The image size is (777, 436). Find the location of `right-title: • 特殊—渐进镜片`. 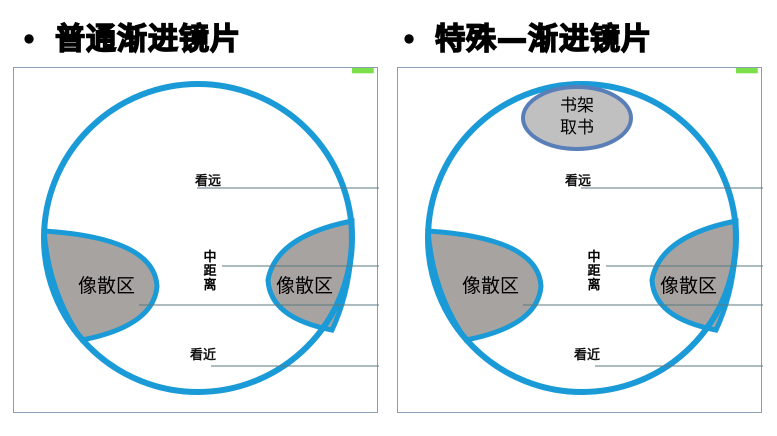

right-title: • 特殊—渐进镜片 is located at coordinates (527, 39).